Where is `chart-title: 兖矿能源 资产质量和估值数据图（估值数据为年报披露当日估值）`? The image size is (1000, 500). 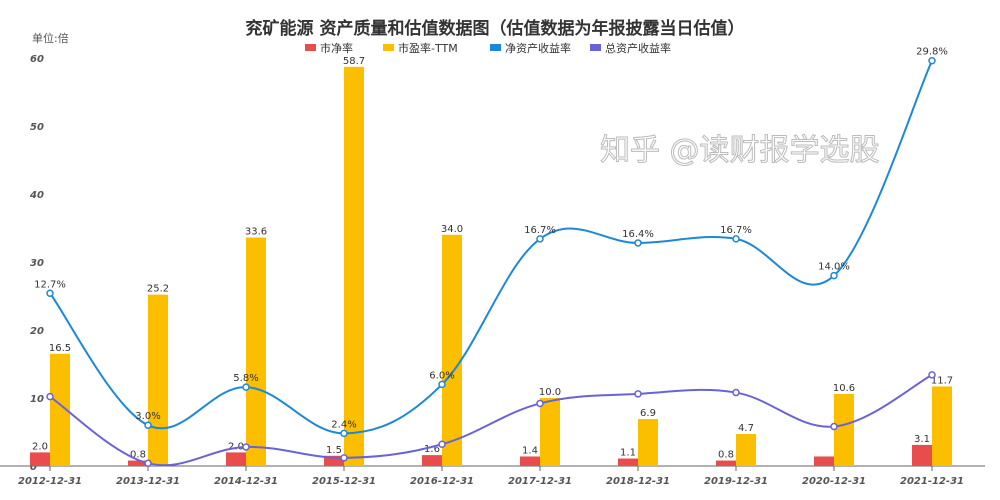
chart-title: 兖矿能源 资产质量和估值数据图（估值数据为年报披露当日估值） is located at coordinates (495, 28).